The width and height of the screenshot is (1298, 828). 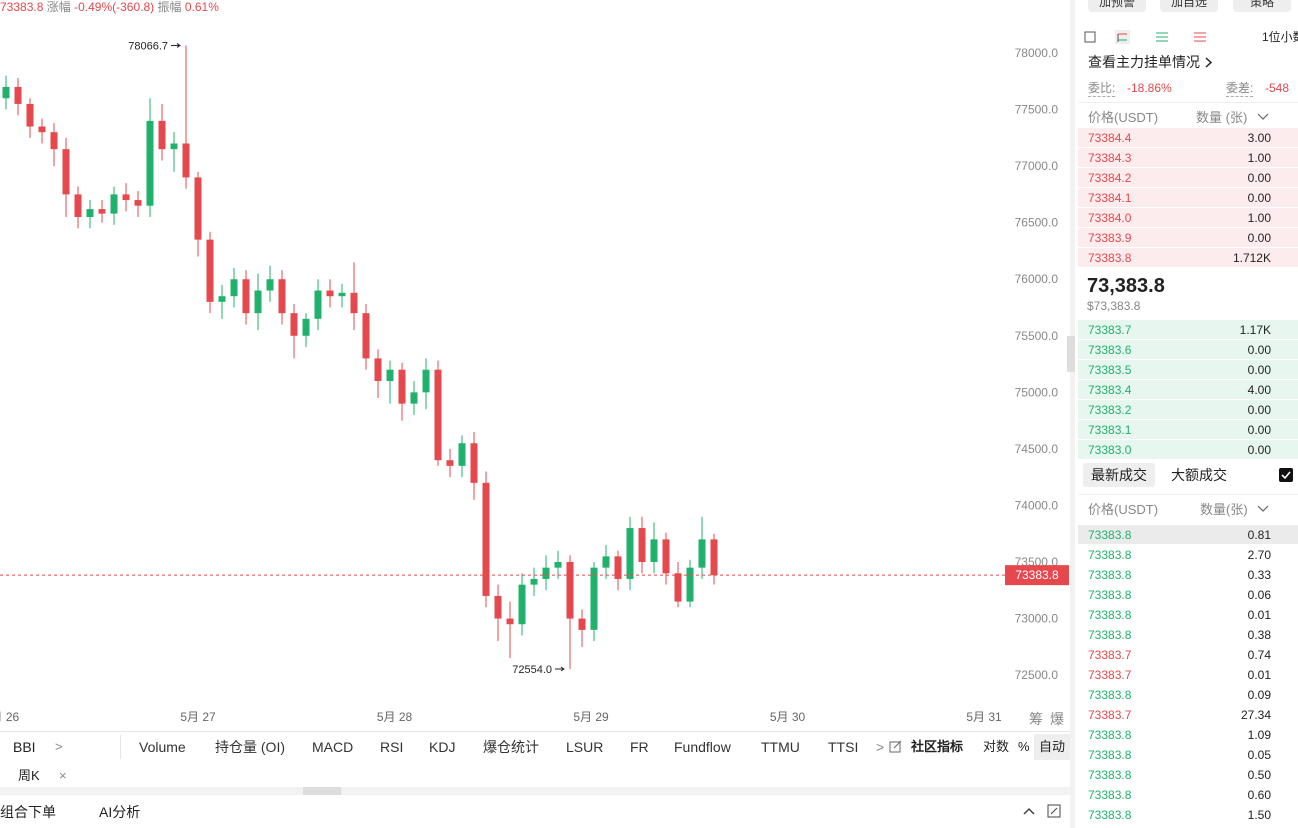 I want to click on book-view-icons, so click(x=1149, y=37).